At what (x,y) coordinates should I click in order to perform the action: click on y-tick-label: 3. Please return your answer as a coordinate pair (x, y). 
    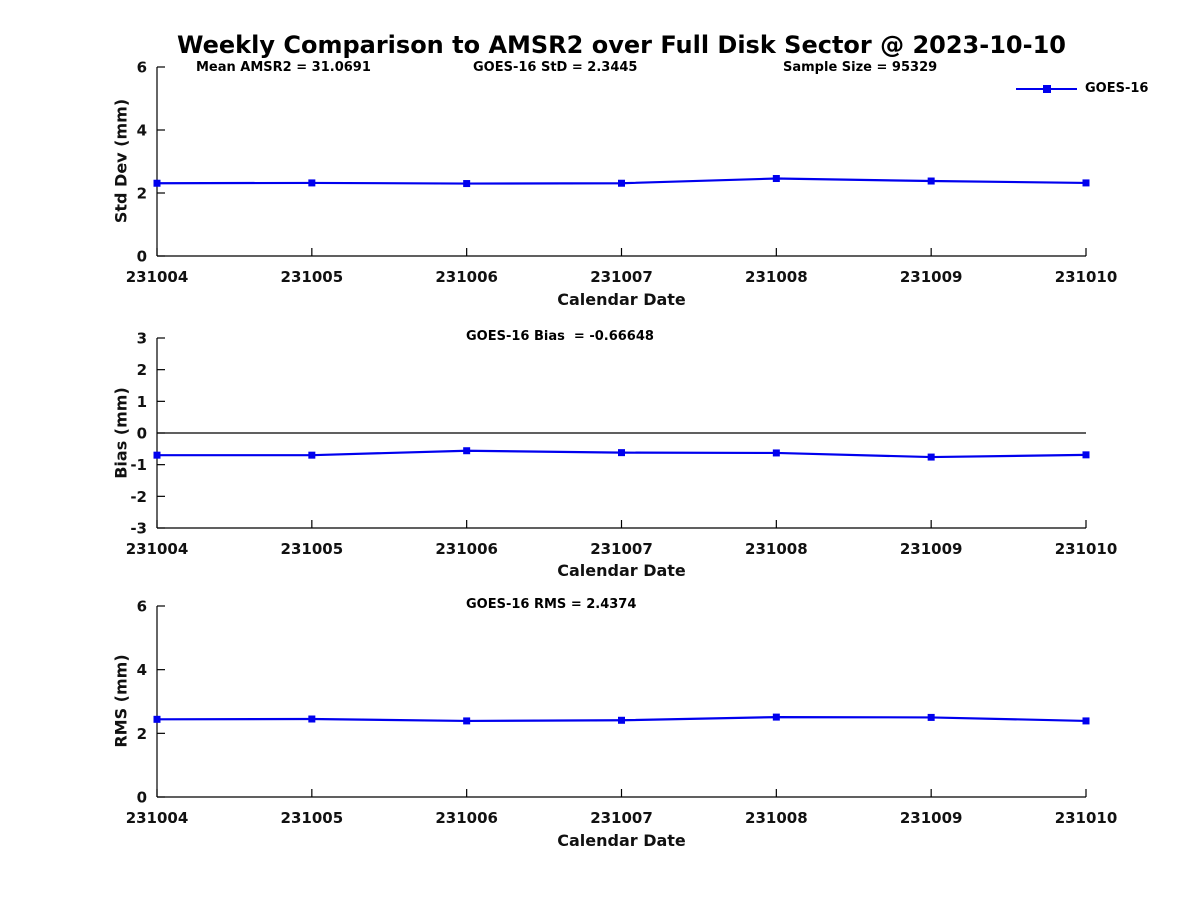
    Looking at the image, I should click on (142, 339).